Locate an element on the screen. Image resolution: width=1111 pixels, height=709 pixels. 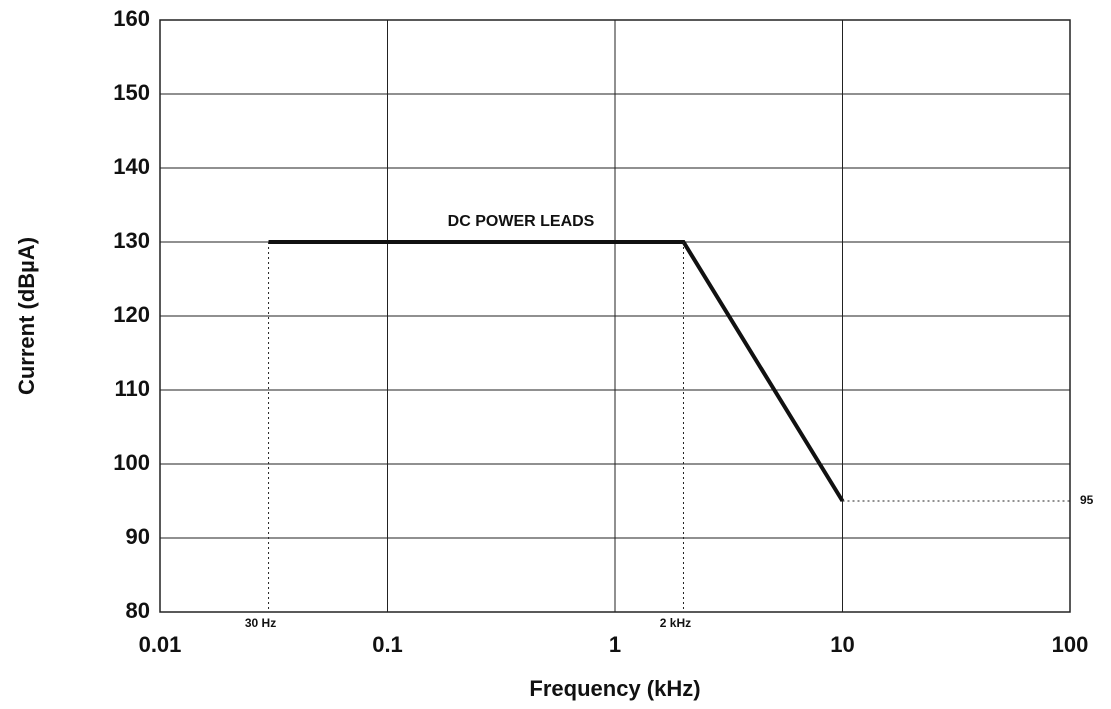
x-tick-label: 0.01 is located at coordinates (160, 644).